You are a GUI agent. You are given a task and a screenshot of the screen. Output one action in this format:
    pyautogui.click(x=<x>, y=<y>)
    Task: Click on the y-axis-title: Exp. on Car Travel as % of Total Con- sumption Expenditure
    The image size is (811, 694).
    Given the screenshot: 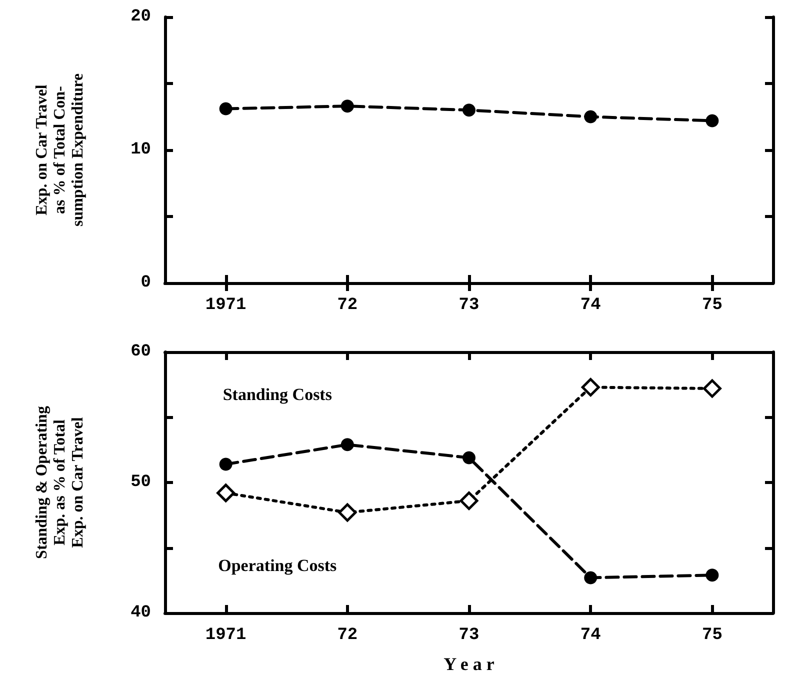 What is the action you would take?
    pyautogui.click(x=60, y=150)
    